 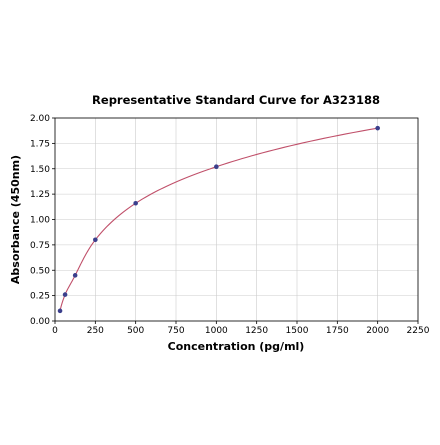 I want to click on y-tick-label: 0.75, so click(x=40, y=246).